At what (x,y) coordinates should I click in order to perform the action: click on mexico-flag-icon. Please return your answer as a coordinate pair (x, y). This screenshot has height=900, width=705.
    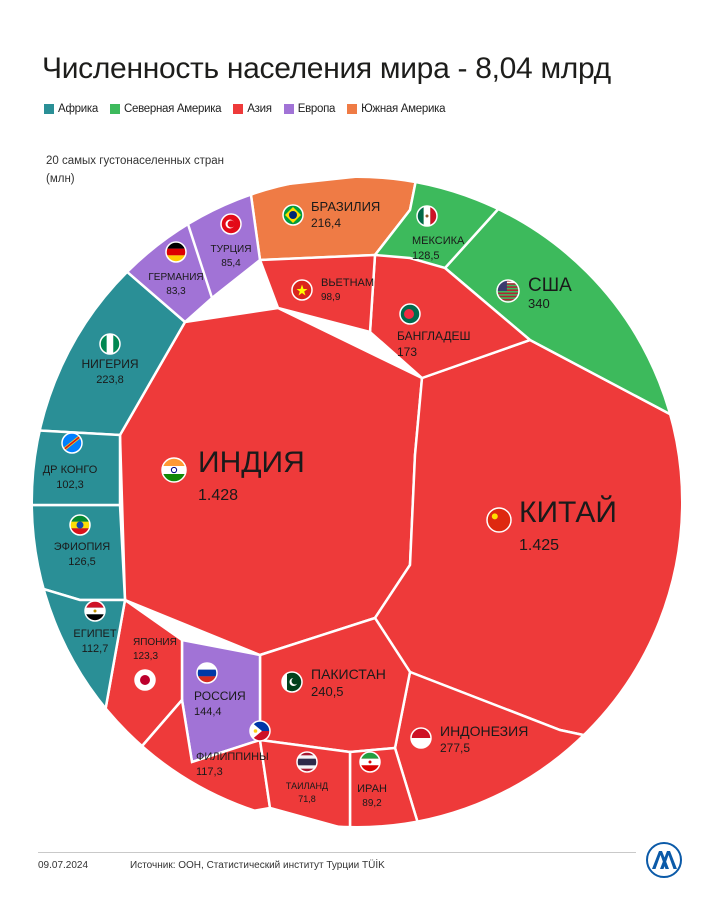
    Looking at the image, I should click on (427, 216).